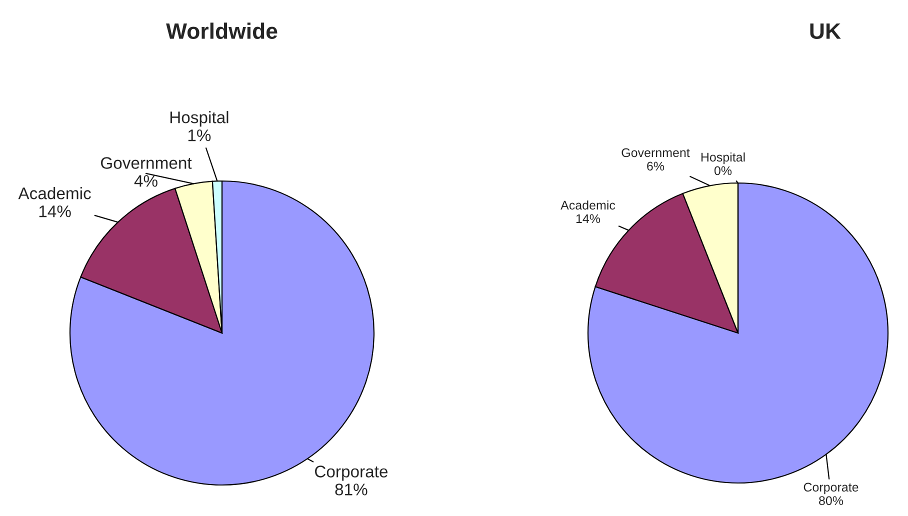 The height and width of the screenshot is (516, 908). I want to click on data-label: 80%, so click(831, 501).